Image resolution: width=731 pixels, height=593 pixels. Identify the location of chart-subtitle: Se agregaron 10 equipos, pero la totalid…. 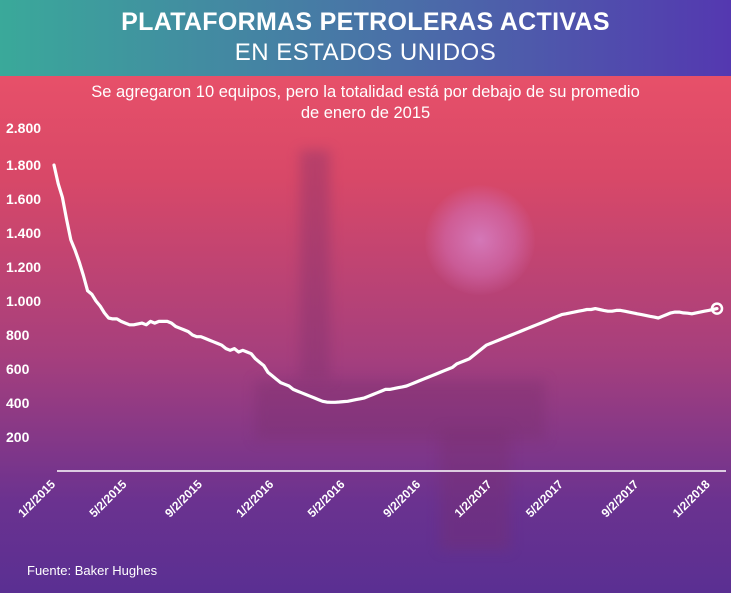
(365, 103).